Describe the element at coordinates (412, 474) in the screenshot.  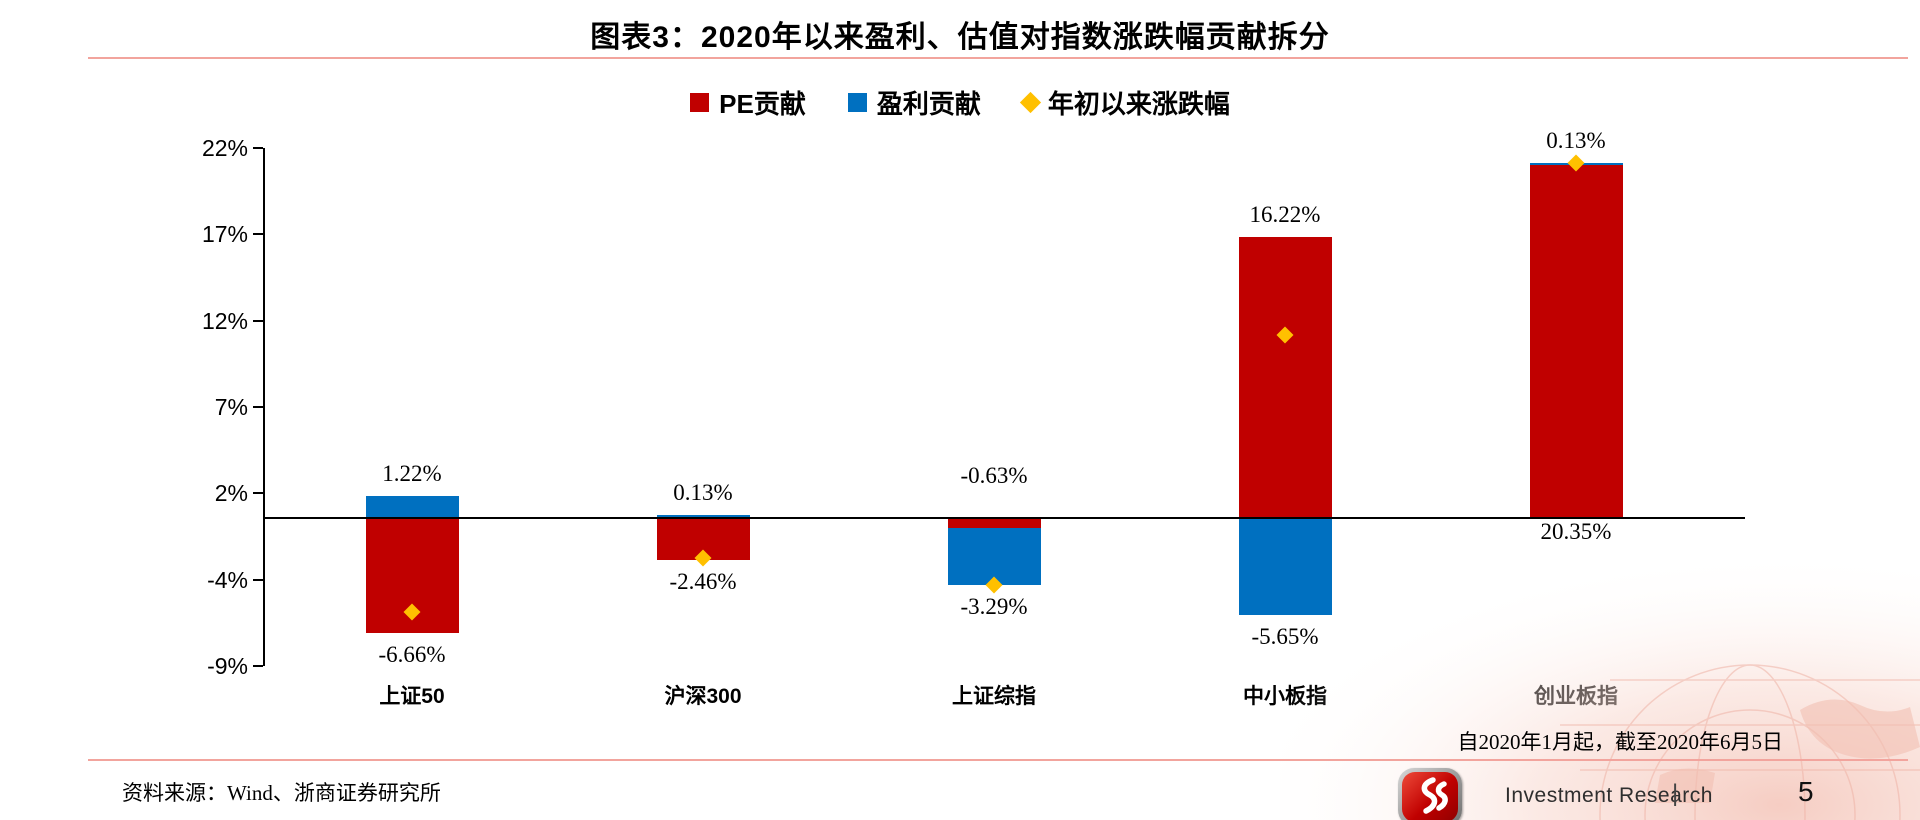
I see `bar-top-label: 1.22%` at that location.